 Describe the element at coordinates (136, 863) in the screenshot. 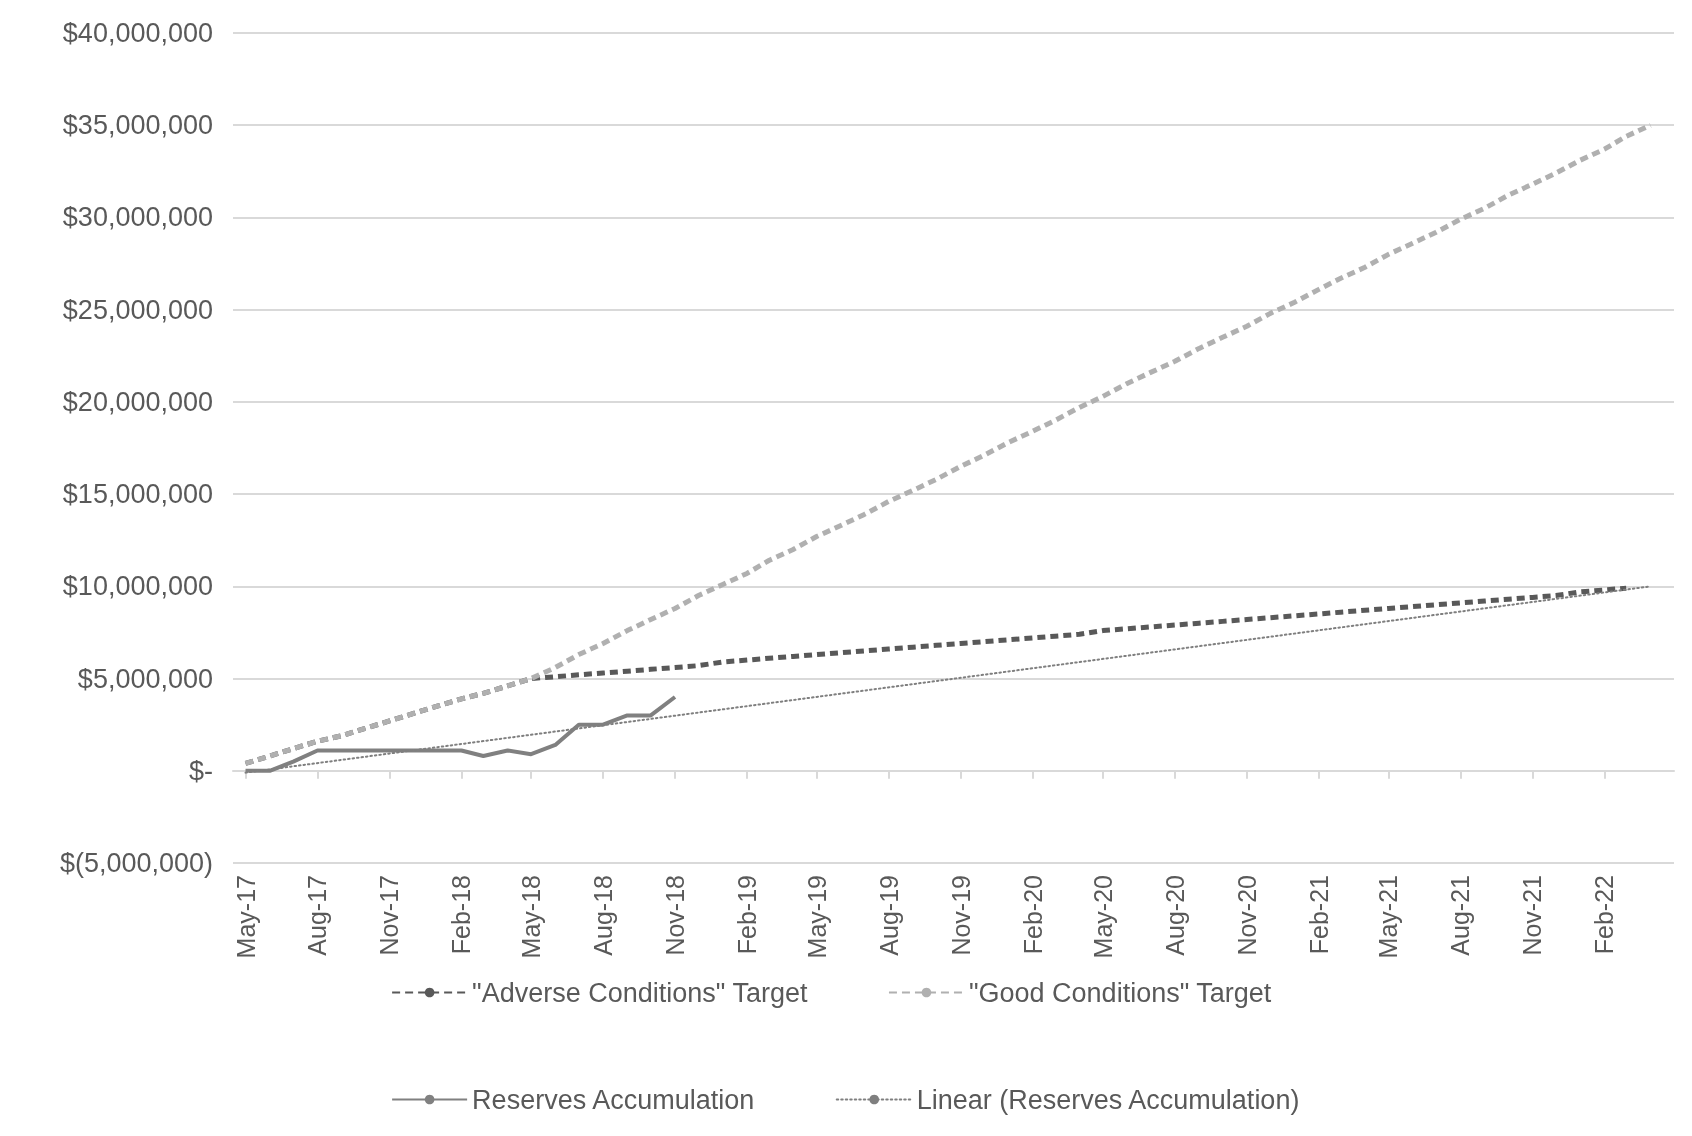

I see `y-tick-label: $(5,000,000)` at that location.